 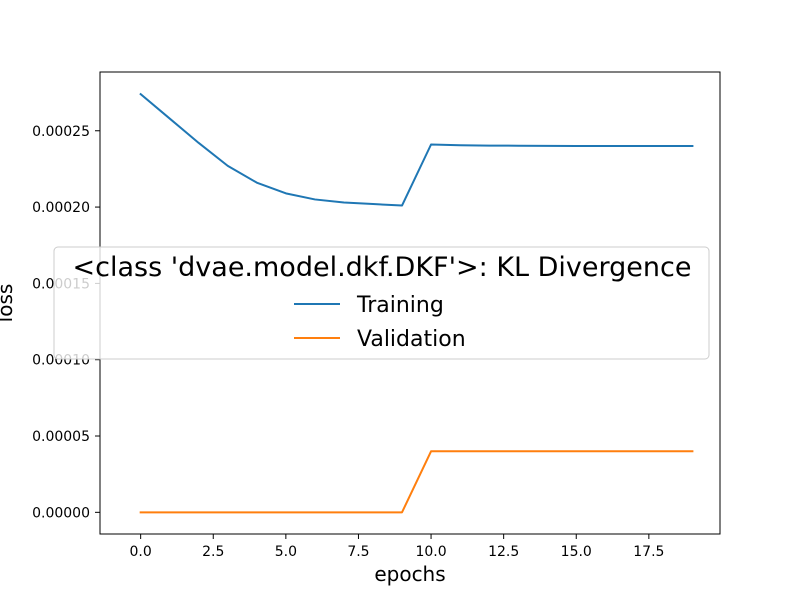 I want to click on x-axis-label: epochs, so click(x=409, y=574).